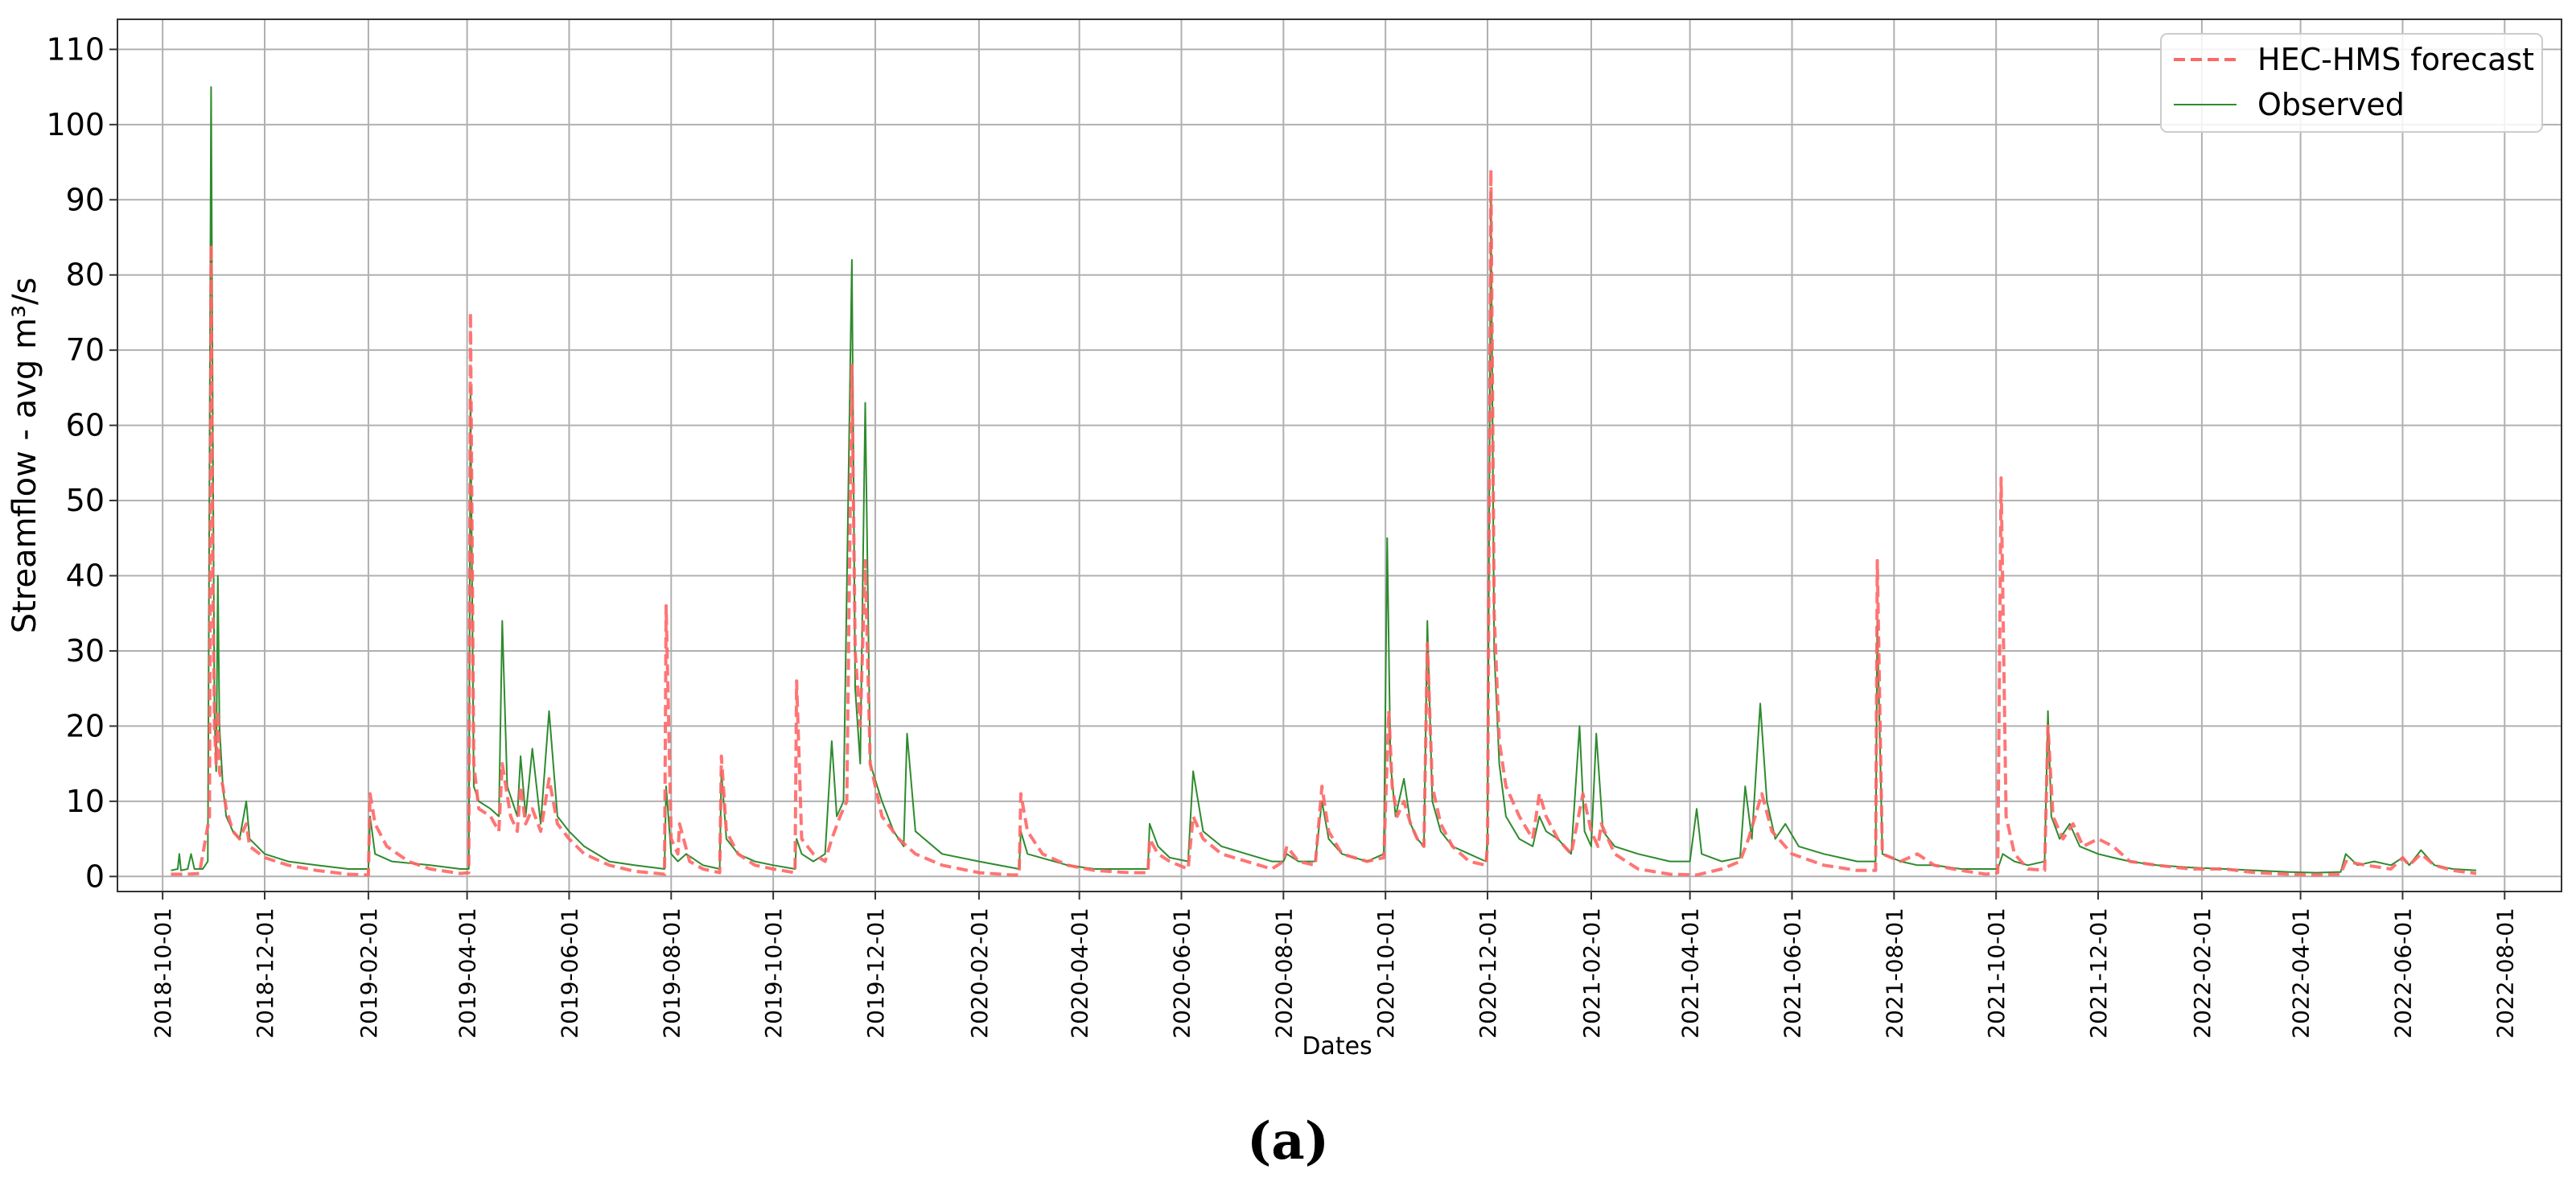 Image resolution: width=2576 pixels, height=1186 pixels. Describe the element at coordinates (2402, 973) in the screenshot. I see `x-tick-label: 2022-06-01` at that location.